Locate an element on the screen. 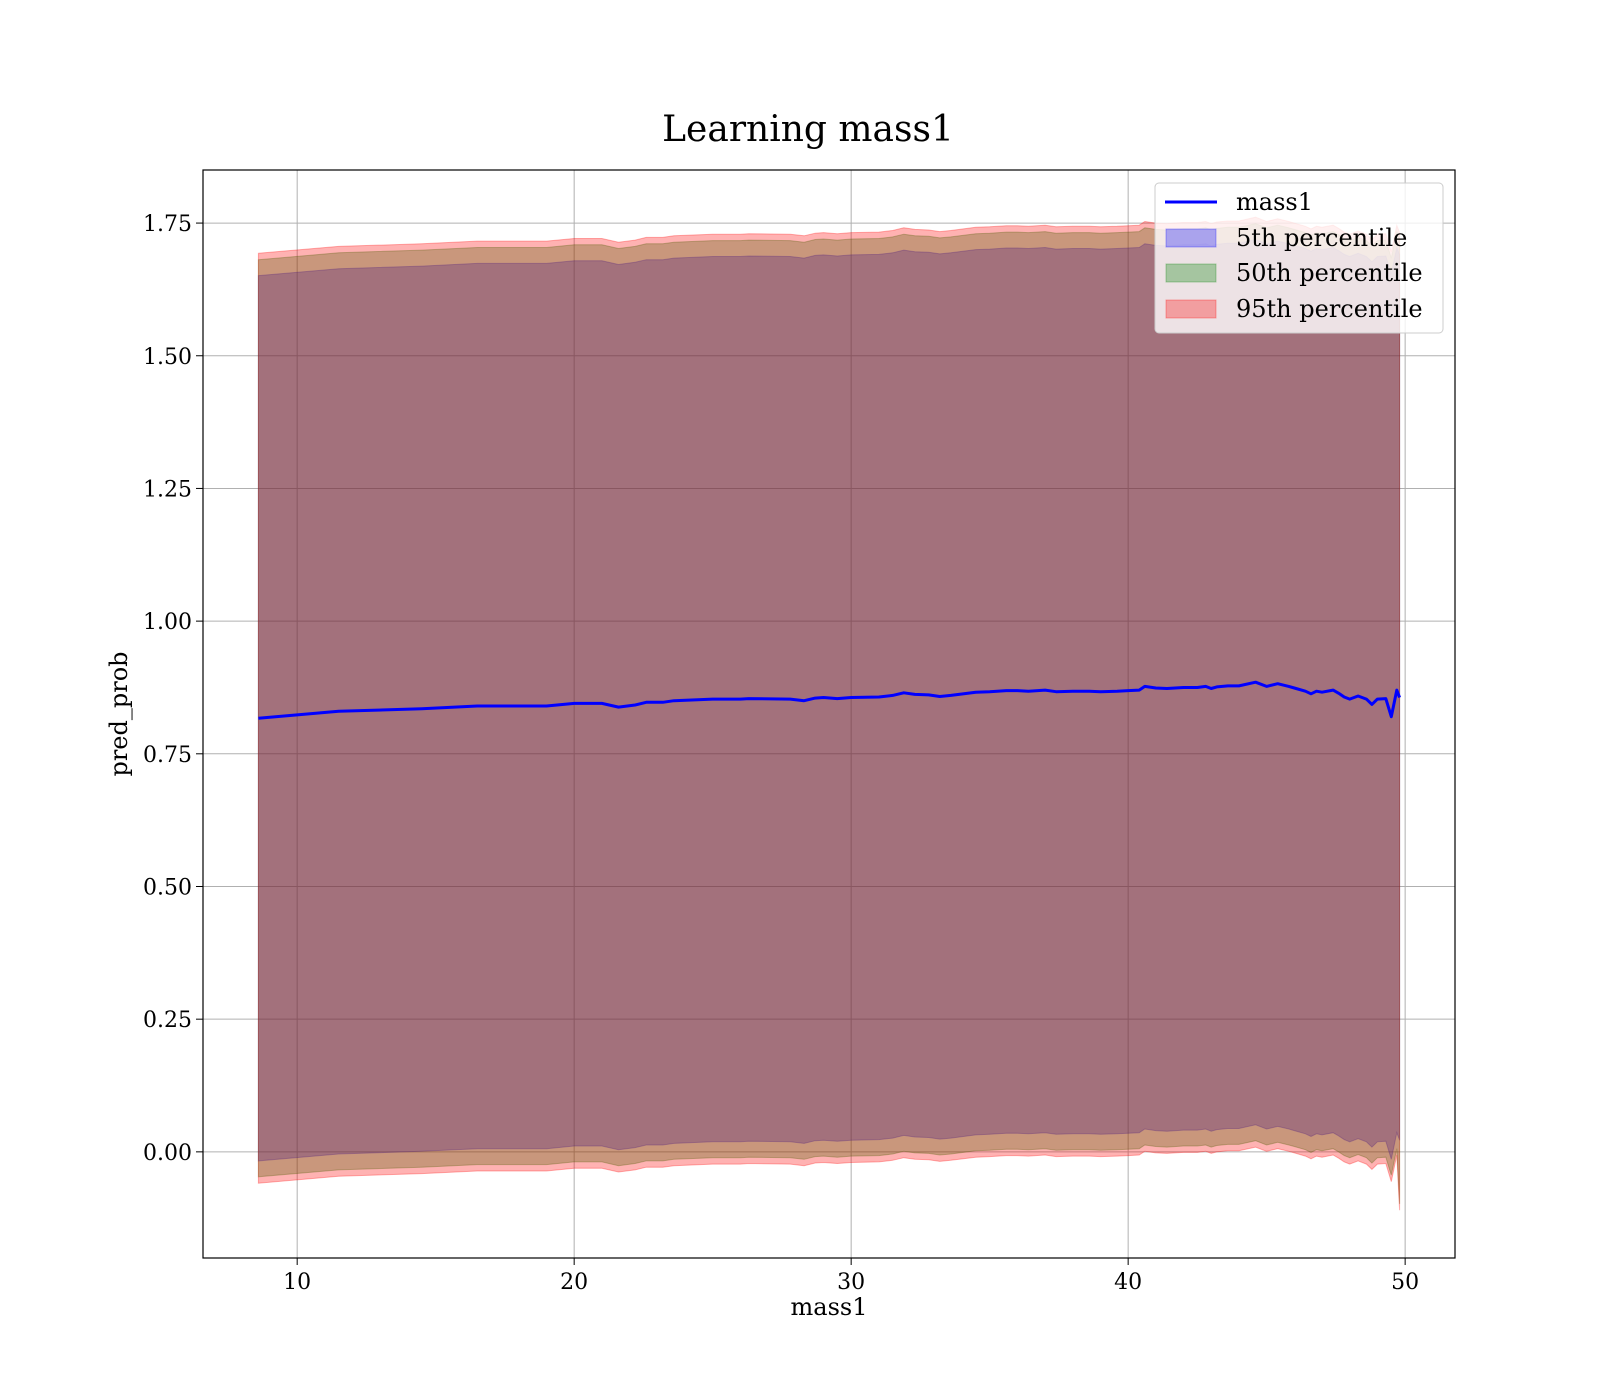 This screenshot has height=1400, width=1600. y-axis-label: pred_prob is located at coordinates (119, 713).